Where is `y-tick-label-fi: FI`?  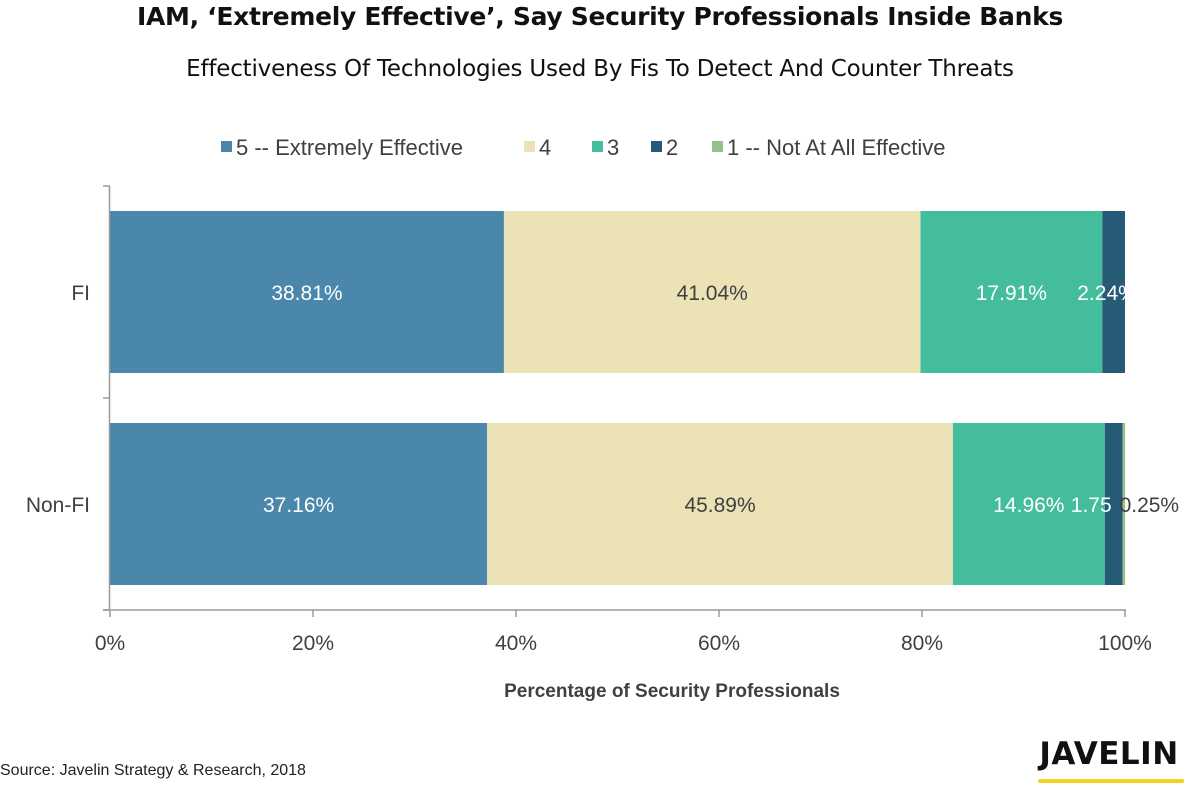 y-tick-label-fi: FI is located at coordinates (80, 293).